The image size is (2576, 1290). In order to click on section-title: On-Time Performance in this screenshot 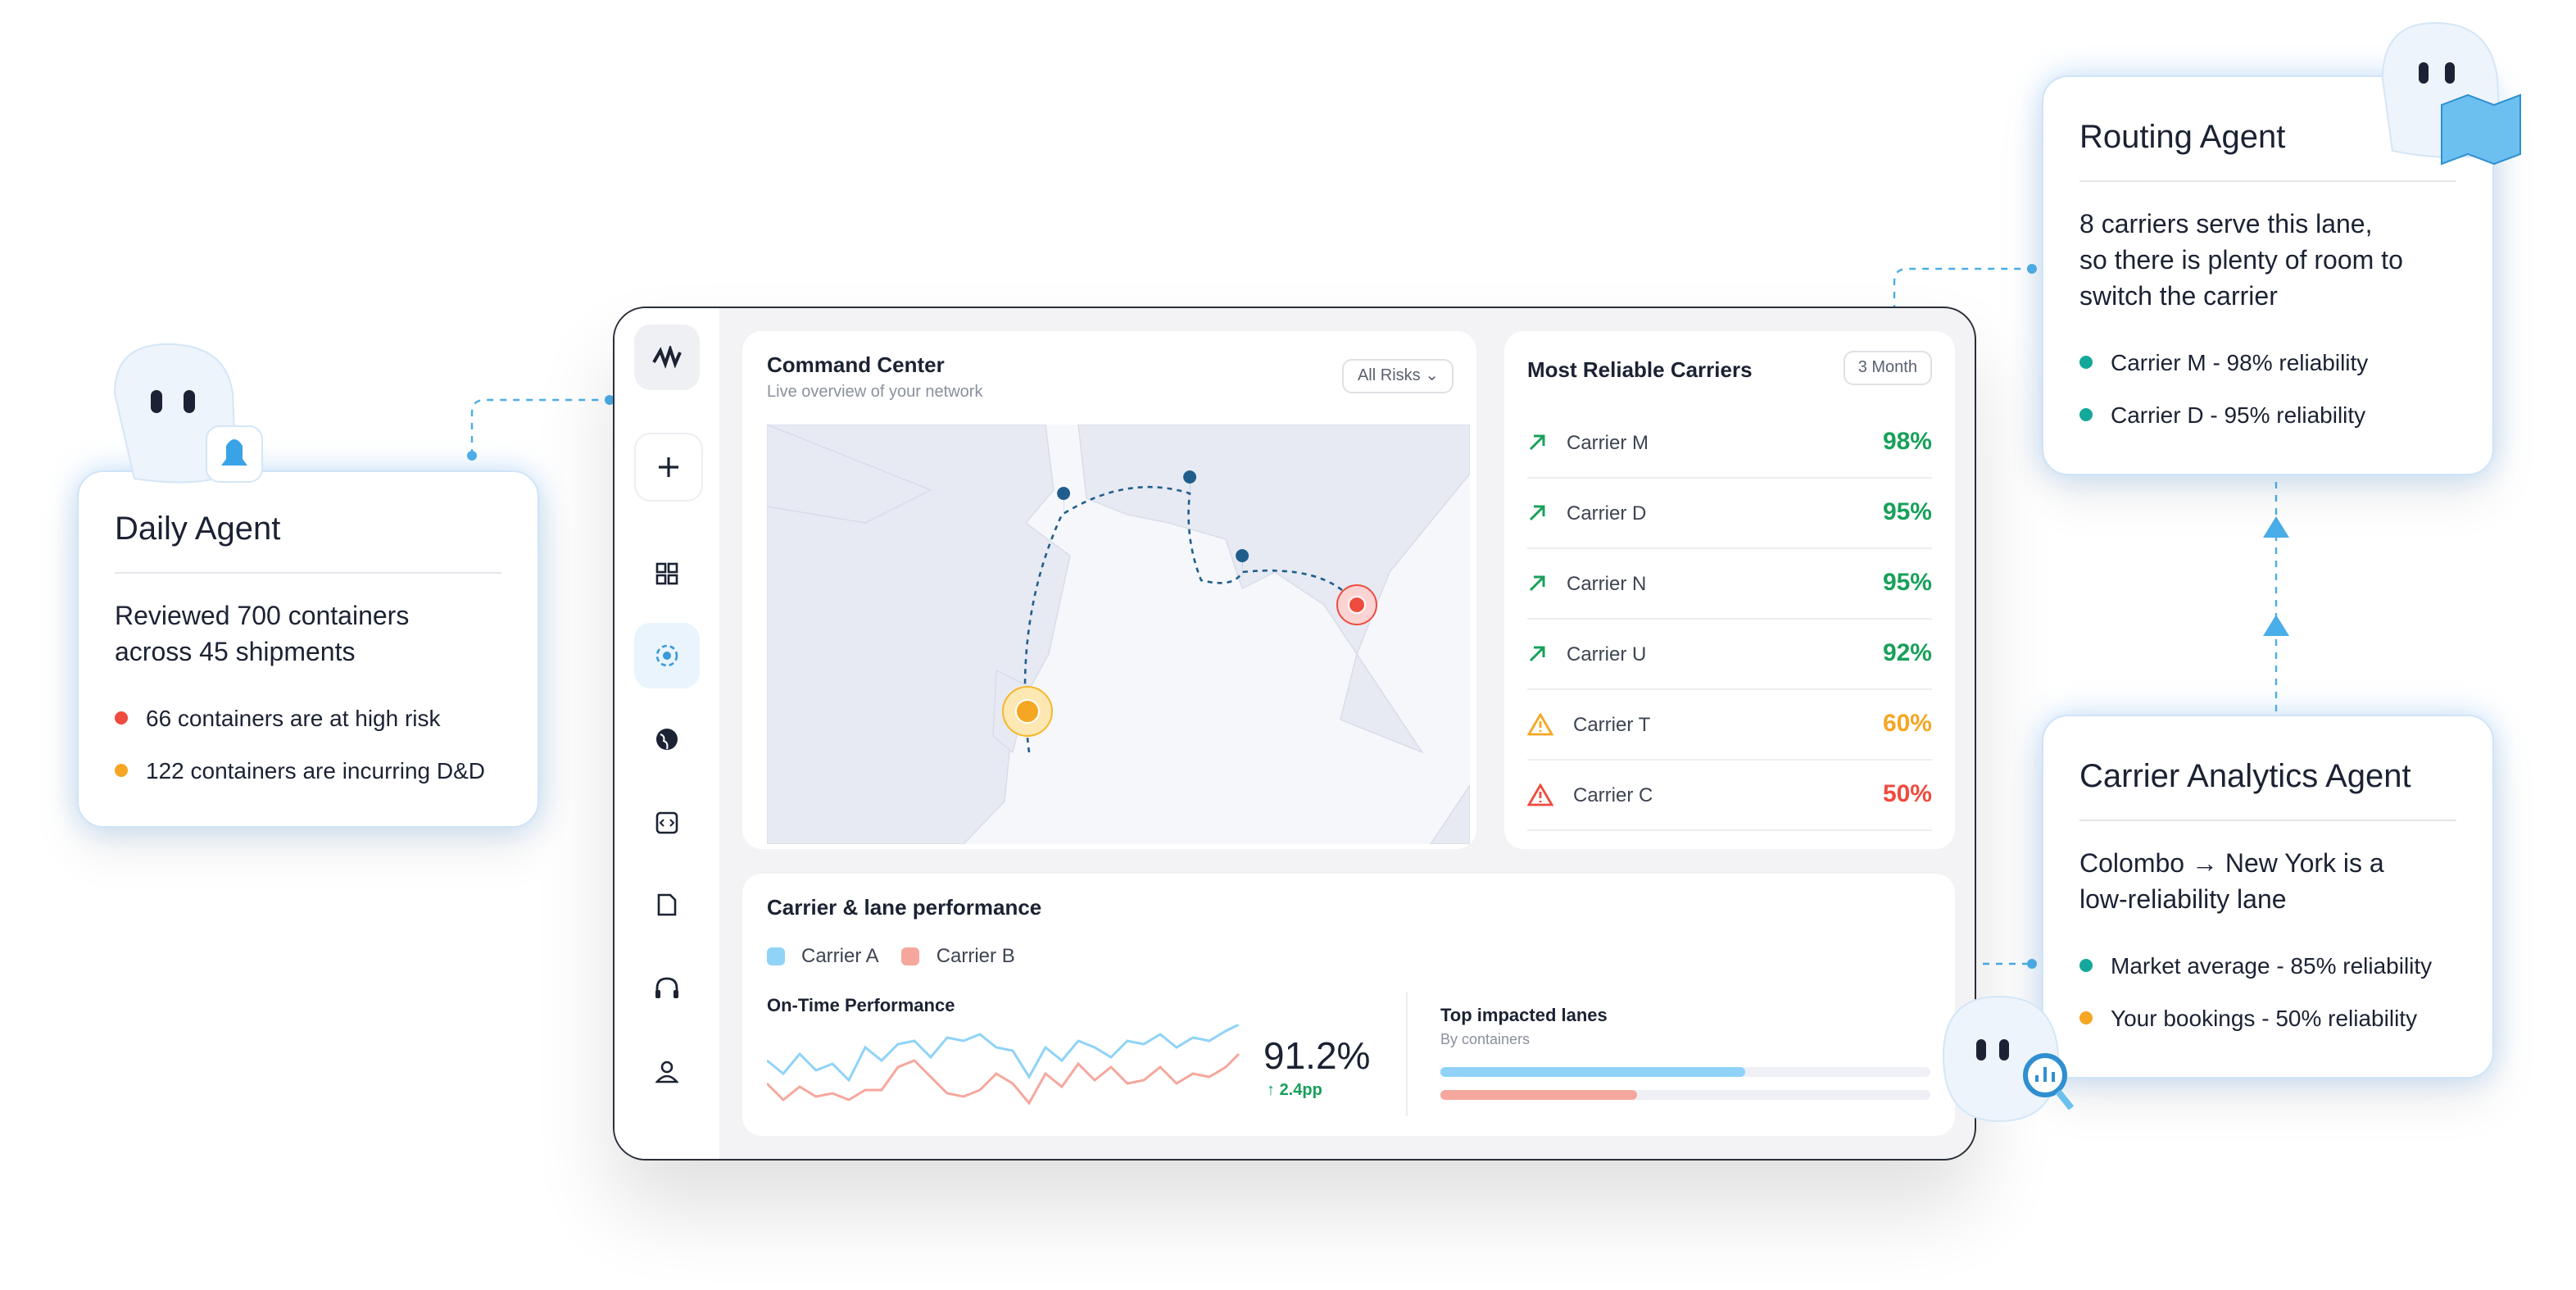, I will do `click(861, 1006)`.